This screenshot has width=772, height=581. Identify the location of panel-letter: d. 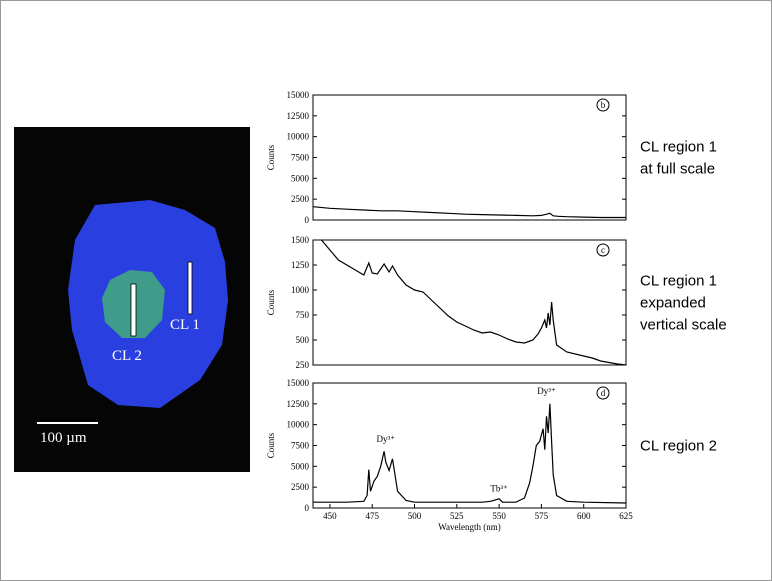
(603, 393).